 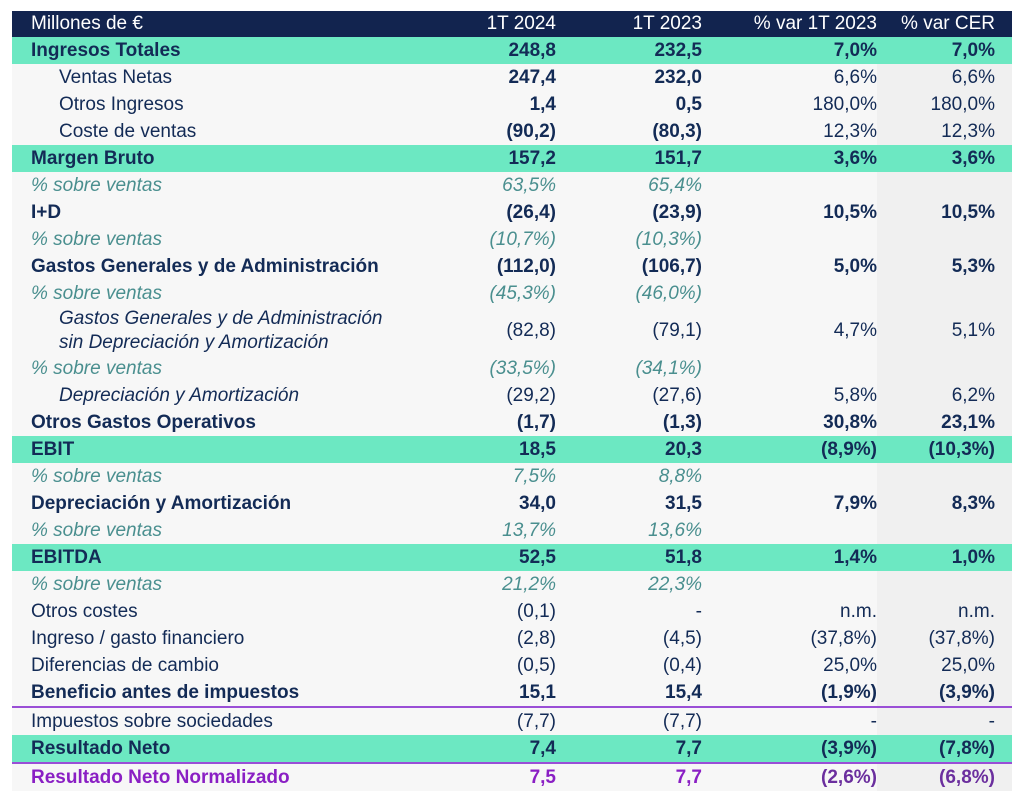 I want to click on row-pct-sobre-ventas: % sobre ventas 7,5% 8,8%, so click(x=512, y=476).